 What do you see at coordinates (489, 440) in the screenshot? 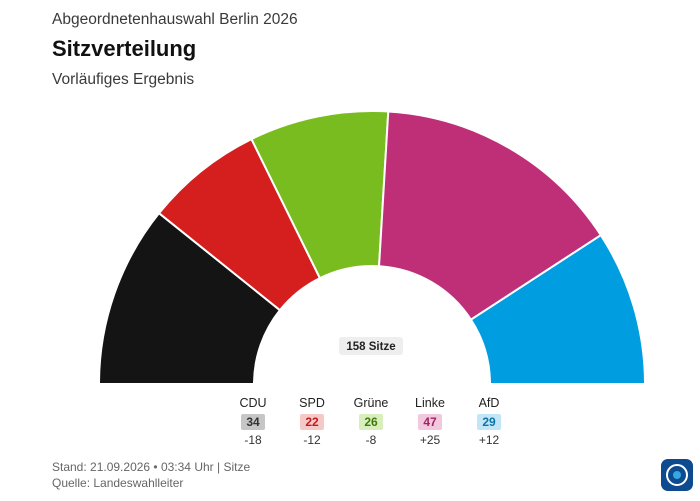
I see `legend-seat-change: +12` at bounding box center [489, 440].